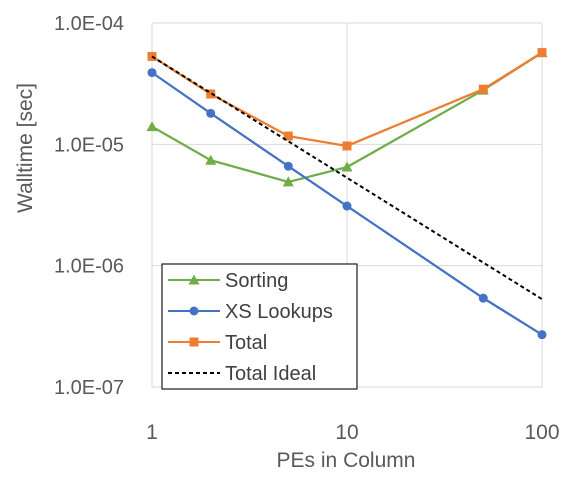  Describe the element at coordinates (346, 432) in the screenshot. I see `x-tick-label: 10` at that location.